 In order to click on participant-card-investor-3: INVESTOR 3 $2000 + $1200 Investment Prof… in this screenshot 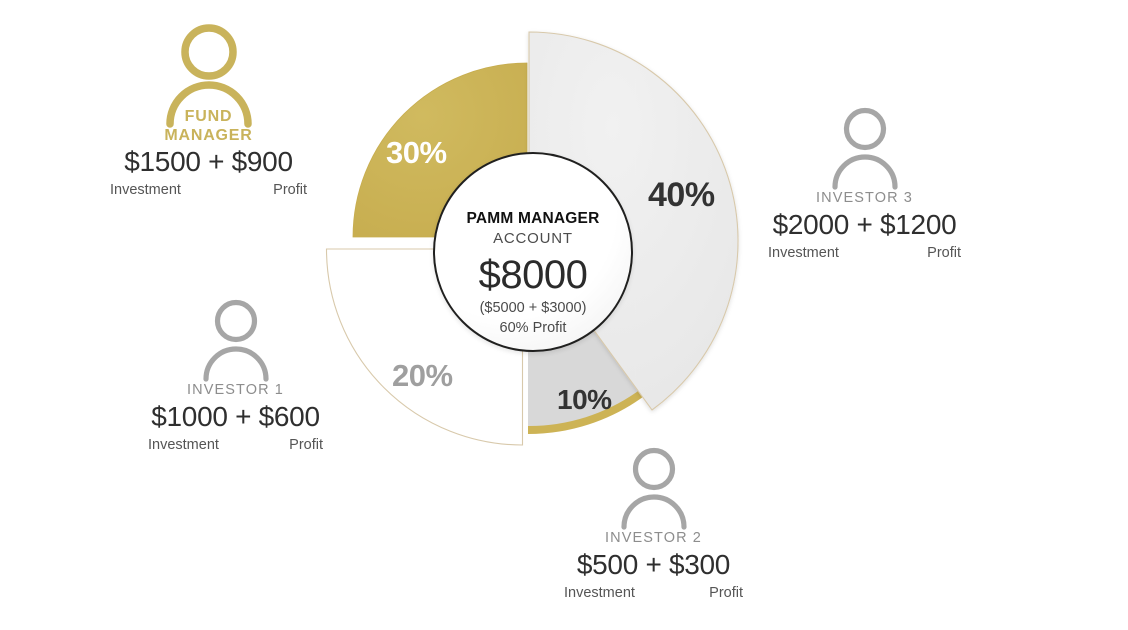, I will do `click(864, 182)`.